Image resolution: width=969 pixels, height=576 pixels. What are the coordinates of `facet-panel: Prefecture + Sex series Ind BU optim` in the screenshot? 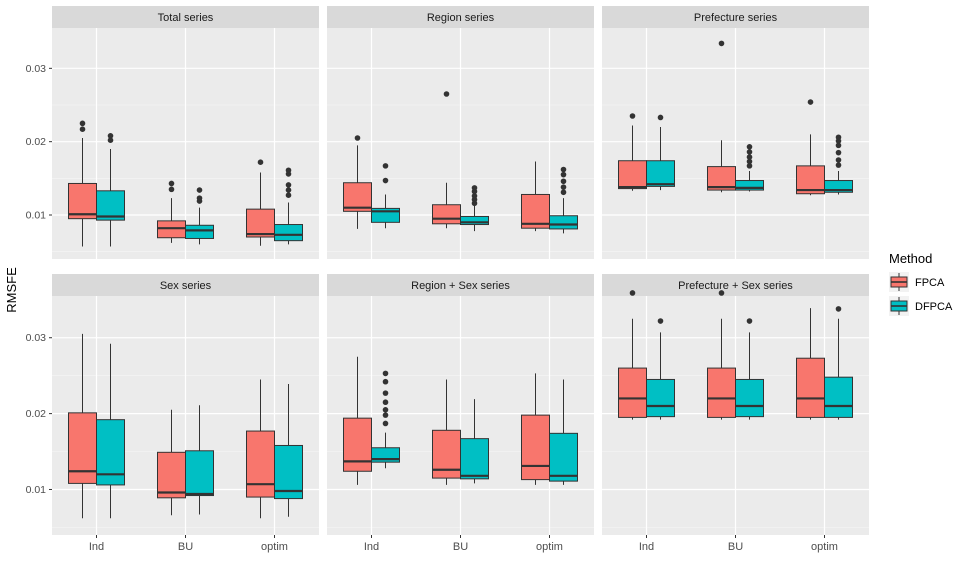 It's located at (735, 413).